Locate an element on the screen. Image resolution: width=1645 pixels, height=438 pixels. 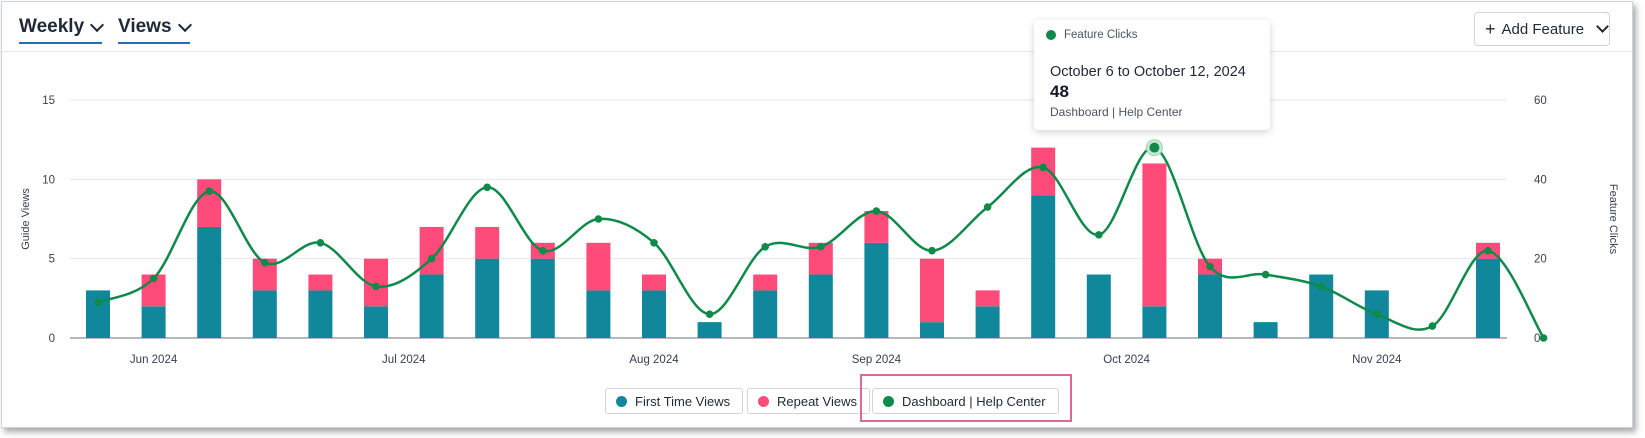
left-axis-title: Guide Views is located at coordinates (26, 219).